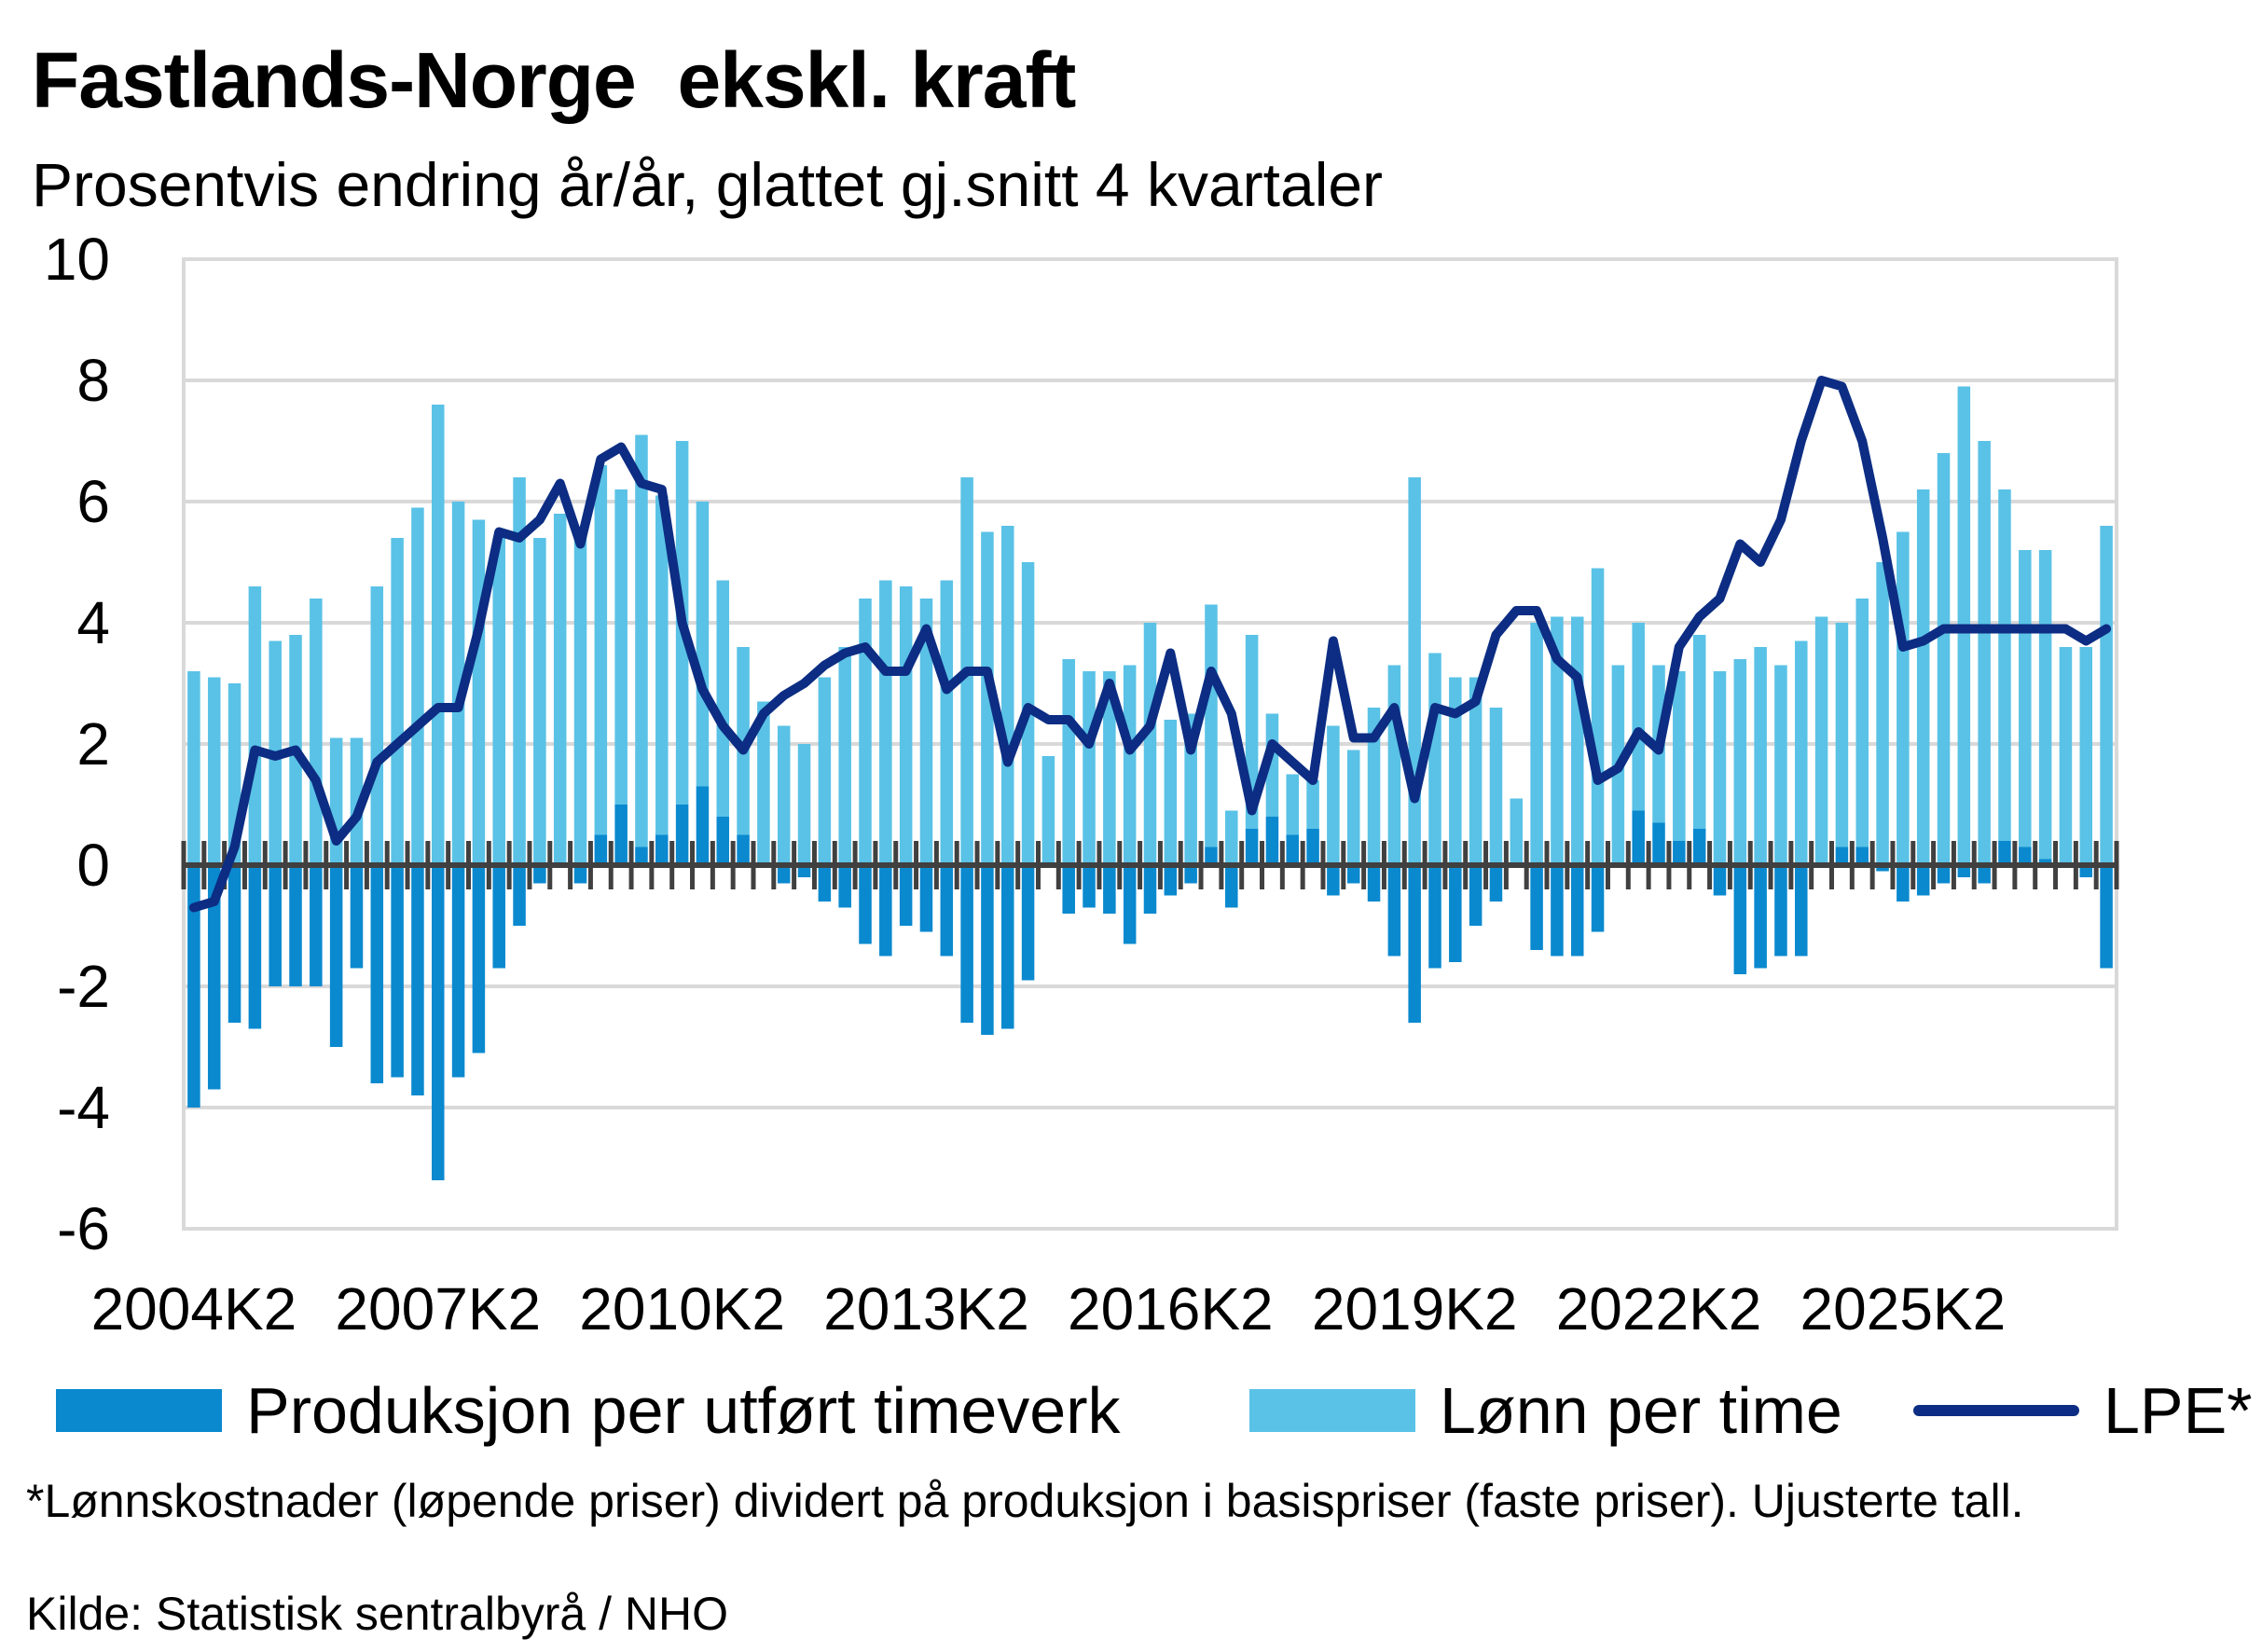 The image size is (2262, 1652). I want to click on x-tick-label: 2016K2, so click(1171, 1309).